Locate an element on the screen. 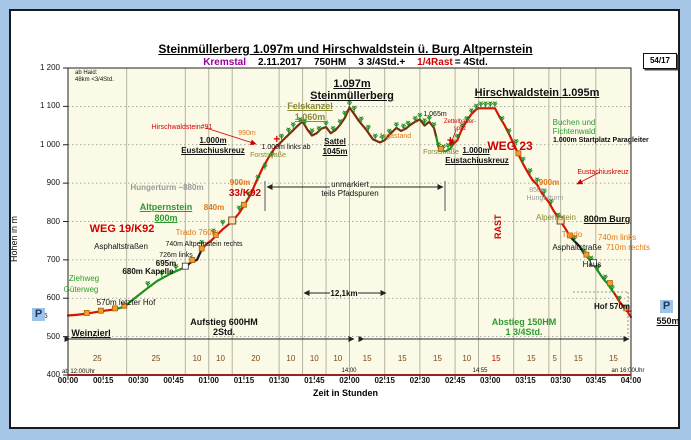  x-tick-label-03-30: 03:30 is located at coordinates (560, 380).